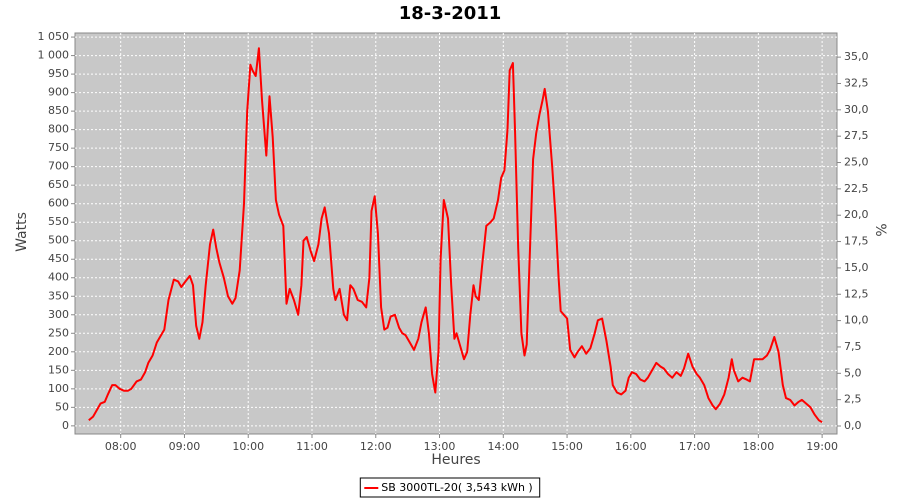 The width and height of the screenshot is (900, 500). What do you see at coordinates (58, 110) in the screenshot?
I see `y-tick-label: 850` at bounding box center [58, 110].